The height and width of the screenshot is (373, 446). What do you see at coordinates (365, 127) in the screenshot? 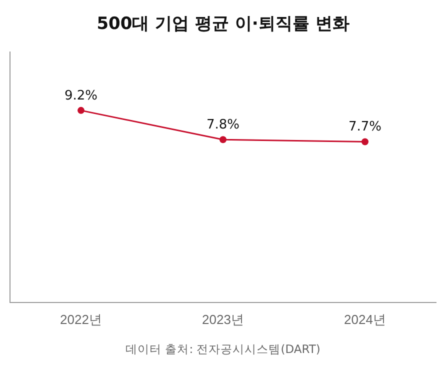
I see `data-label: 7.7%` at bounding box center [365, 127].